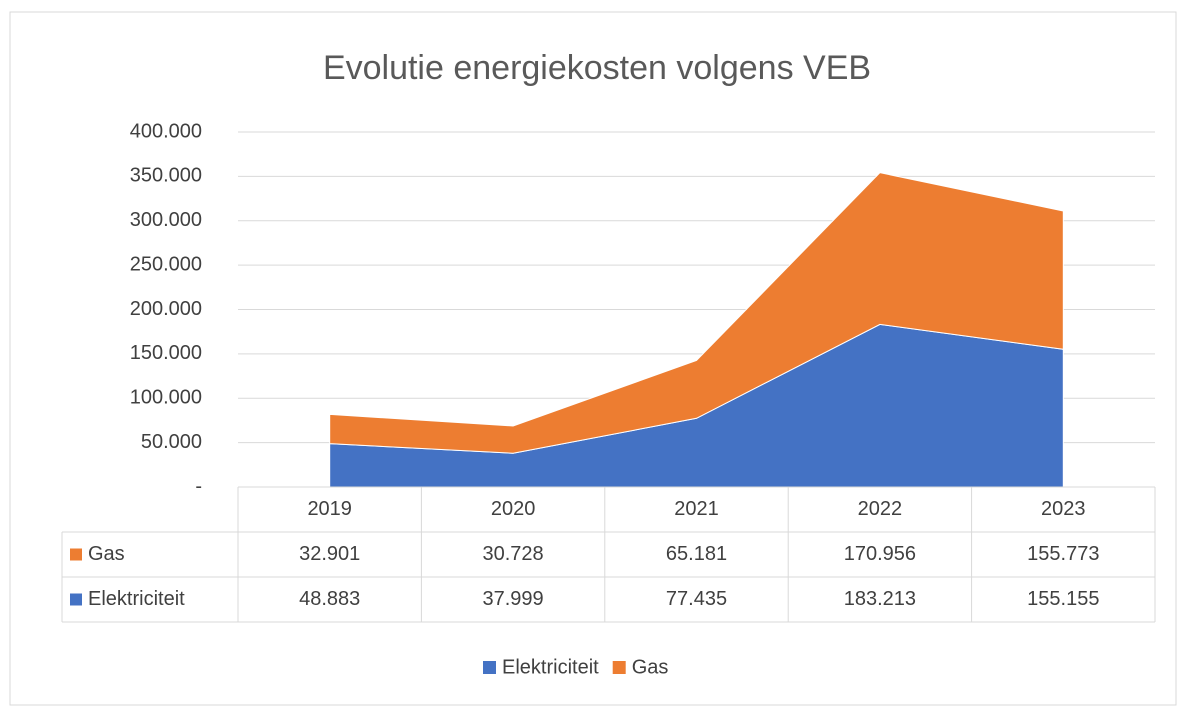  Describe the element at coordinates (513, 509) in the screenshot. I see `x-tick-label: 2020` at that location.